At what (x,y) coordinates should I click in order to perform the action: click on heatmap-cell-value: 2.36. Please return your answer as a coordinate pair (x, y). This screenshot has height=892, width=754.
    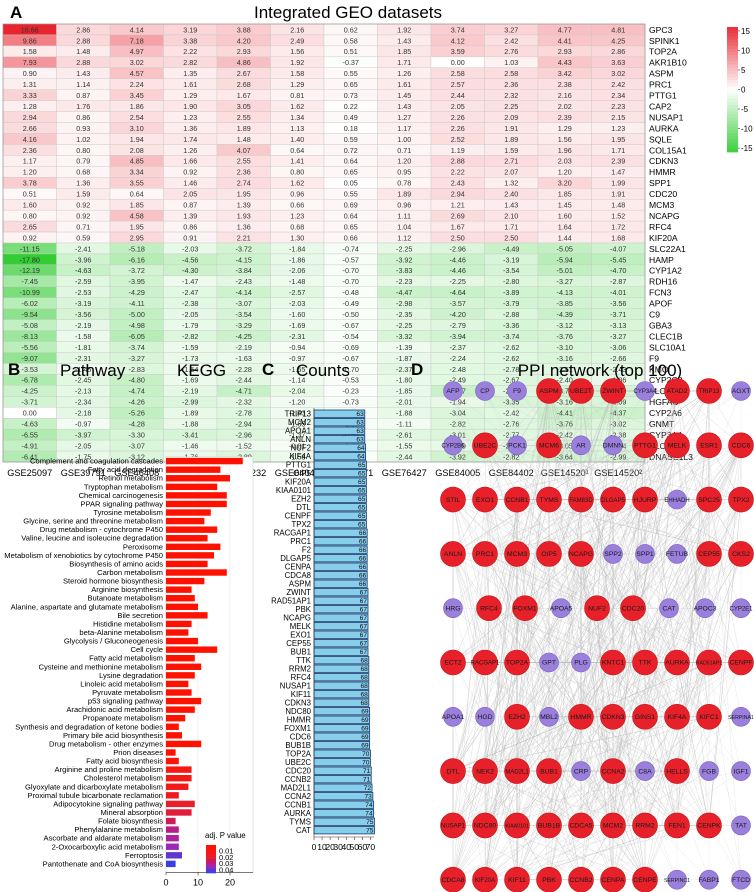
    Looking at the image, I should click on (511, 84).